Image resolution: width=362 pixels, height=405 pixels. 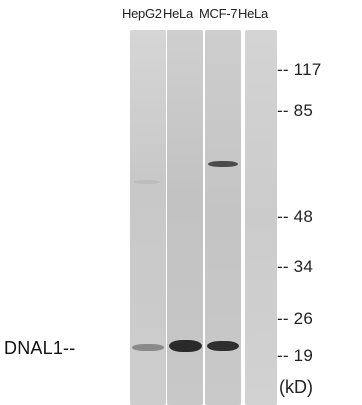 I want to click on band-mcf7-upper, so click(x=223, y=164).